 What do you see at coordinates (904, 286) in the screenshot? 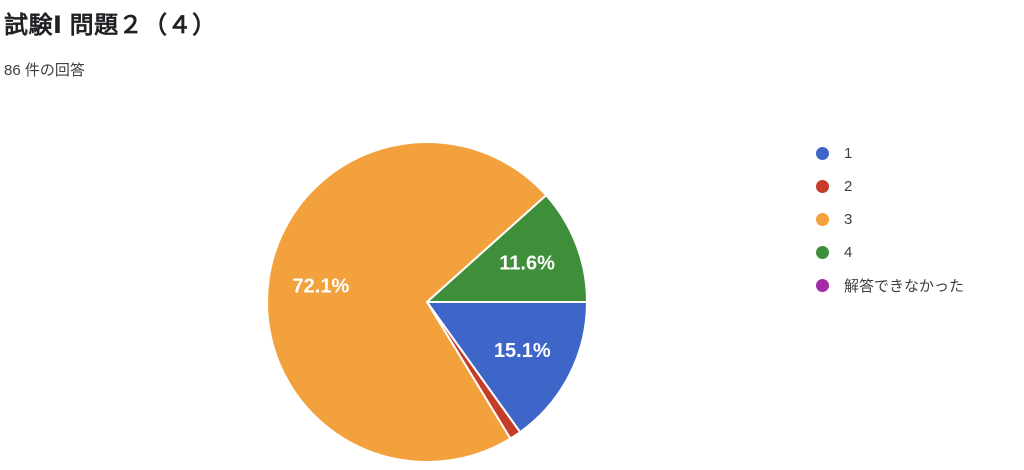
I see `legend-item-label: 解答できなかった` at bounding box center [904, 286].